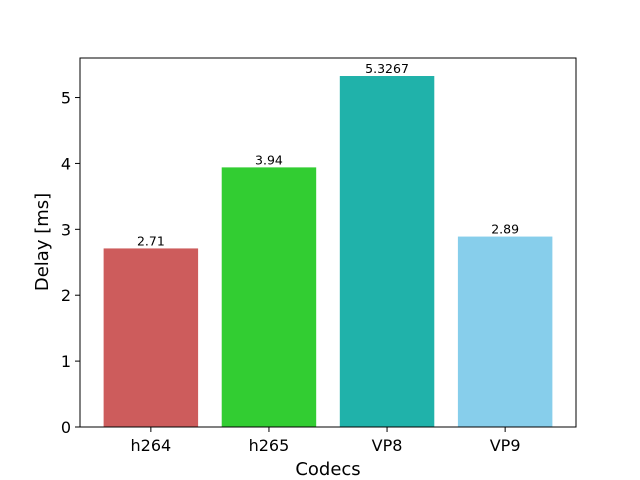 The image size is (640, 480). Describe the element at coordinates (66, 163) in the screenshot. I see `y-tick-label-4: 4` at that location.